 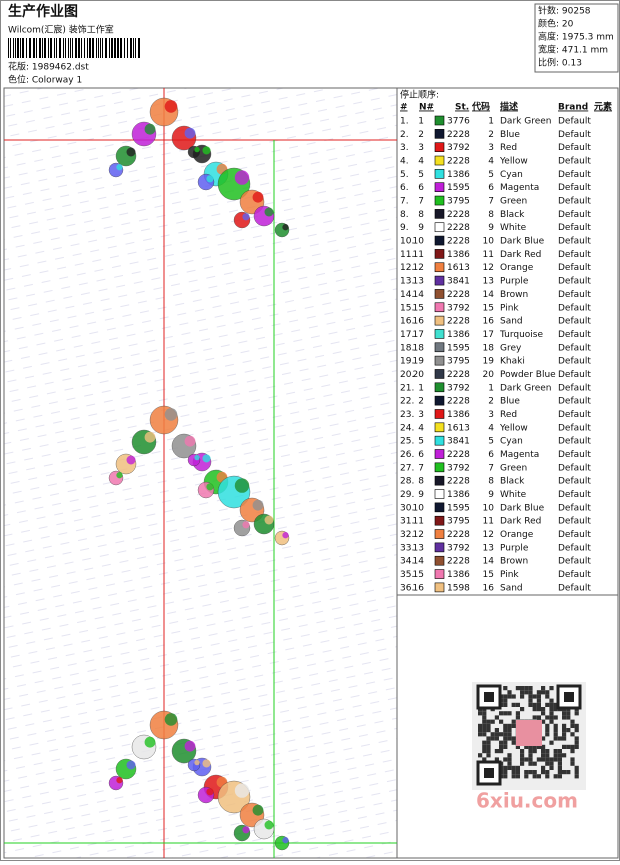 I want to click on stop: 26., so click(x=407, y=455).